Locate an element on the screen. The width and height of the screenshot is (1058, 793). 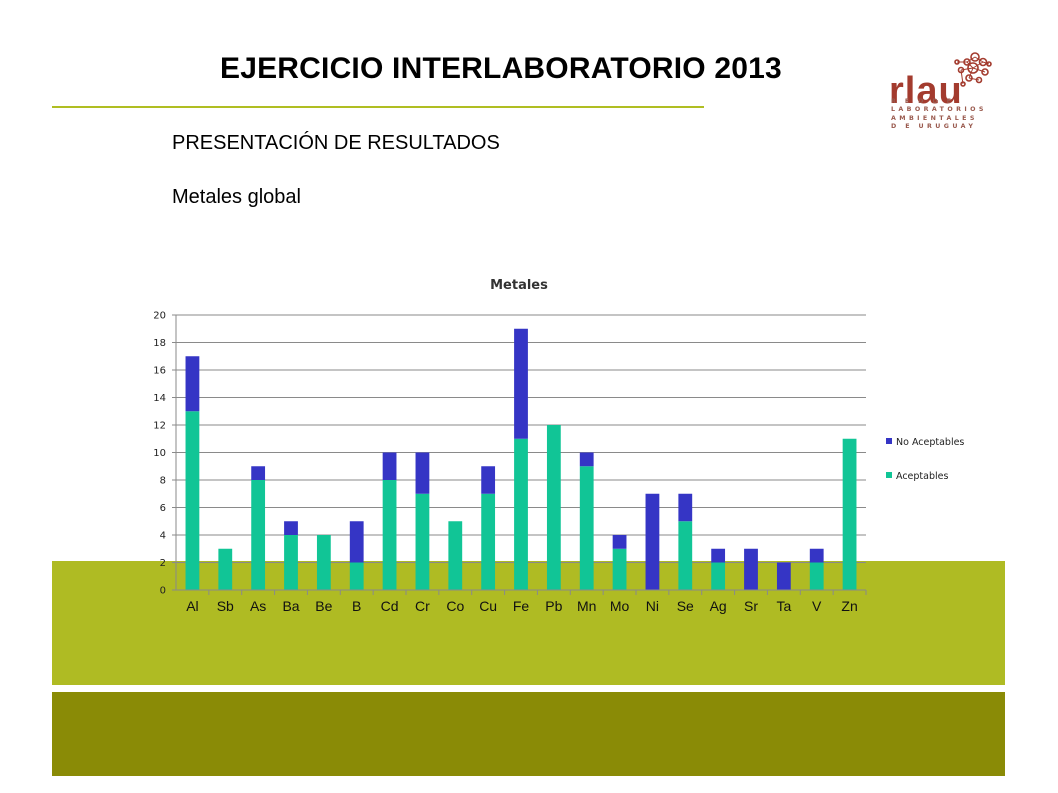
x-tick-label: As is located at coordinates (258, 606).